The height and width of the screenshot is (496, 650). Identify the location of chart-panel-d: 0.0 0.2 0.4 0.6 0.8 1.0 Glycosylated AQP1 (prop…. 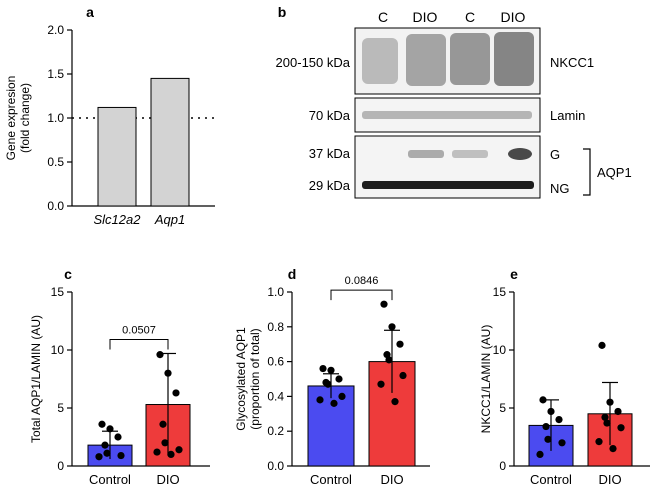
(332, 381).